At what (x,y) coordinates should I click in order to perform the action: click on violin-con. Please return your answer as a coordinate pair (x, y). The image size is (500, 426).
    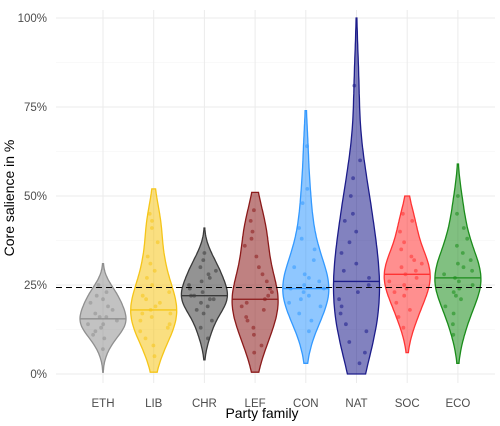
    Looking at the image, I should click on (306, 236).